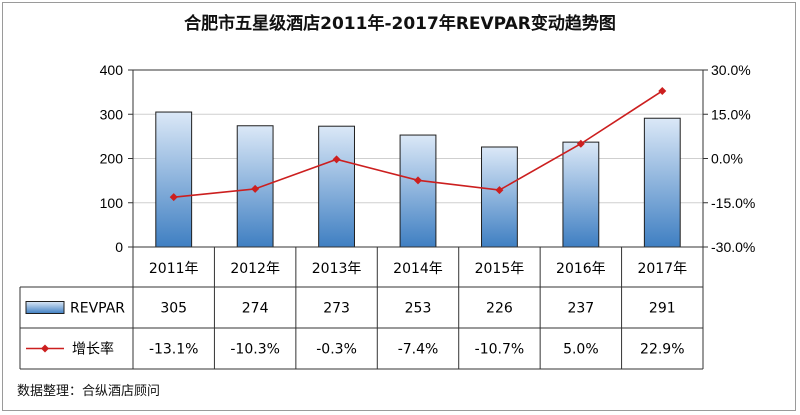 Image resolution: width=800 pixels, height=415 pixels. I want to click on y-tick-label-right: 30.0%, so click(731, 70).